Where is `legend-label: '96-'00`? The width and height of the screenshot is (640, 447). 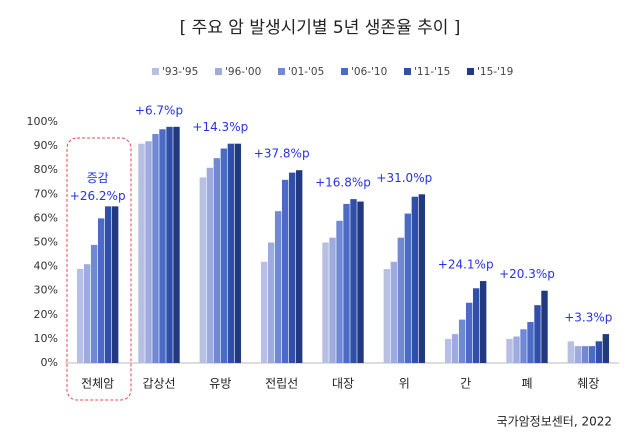
legend-label: '96-'00 is located at coordinates (243, 72).